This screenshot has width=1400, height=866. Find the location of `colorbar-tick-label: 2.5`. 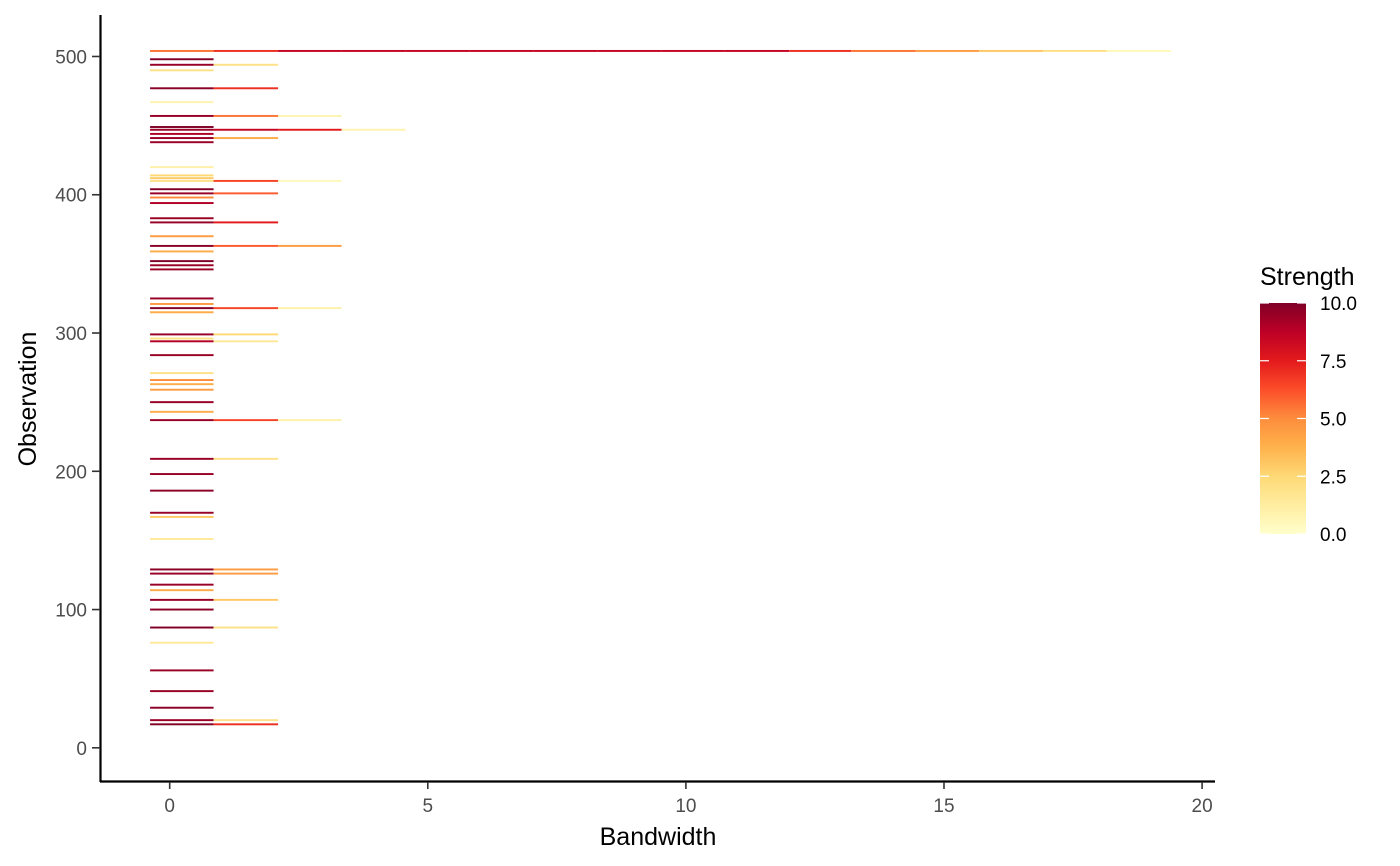

colorbar-tick-label: 2.5 is located at coordinates (1333, 477).